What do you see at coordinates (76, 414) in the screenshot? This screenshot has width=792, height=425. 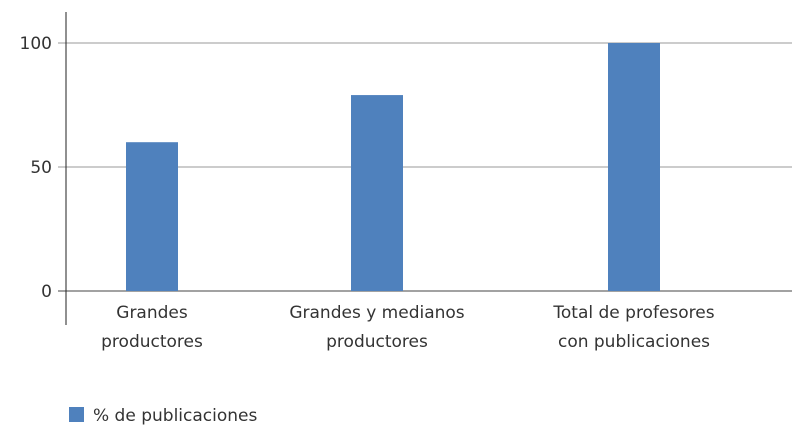 I see `legend-swatch` at bounding box center [76, 414].